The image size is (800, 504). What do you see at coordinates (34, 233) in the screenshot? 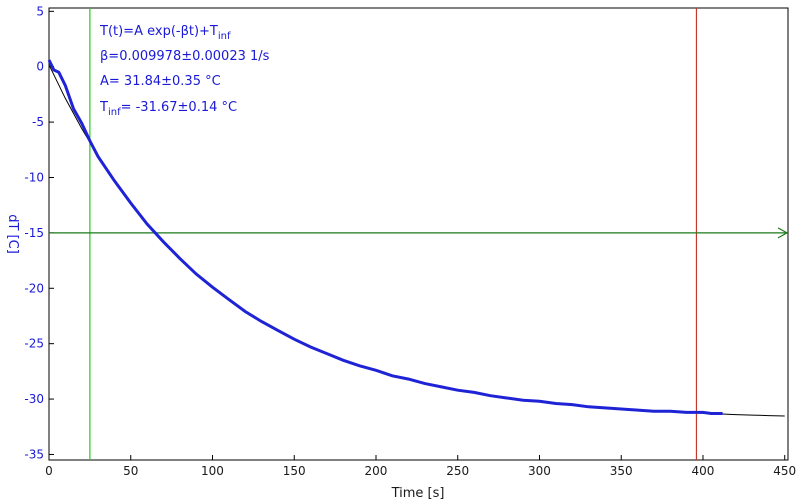
I see `y-tick-label: -15` at bounding box center [34, 233].